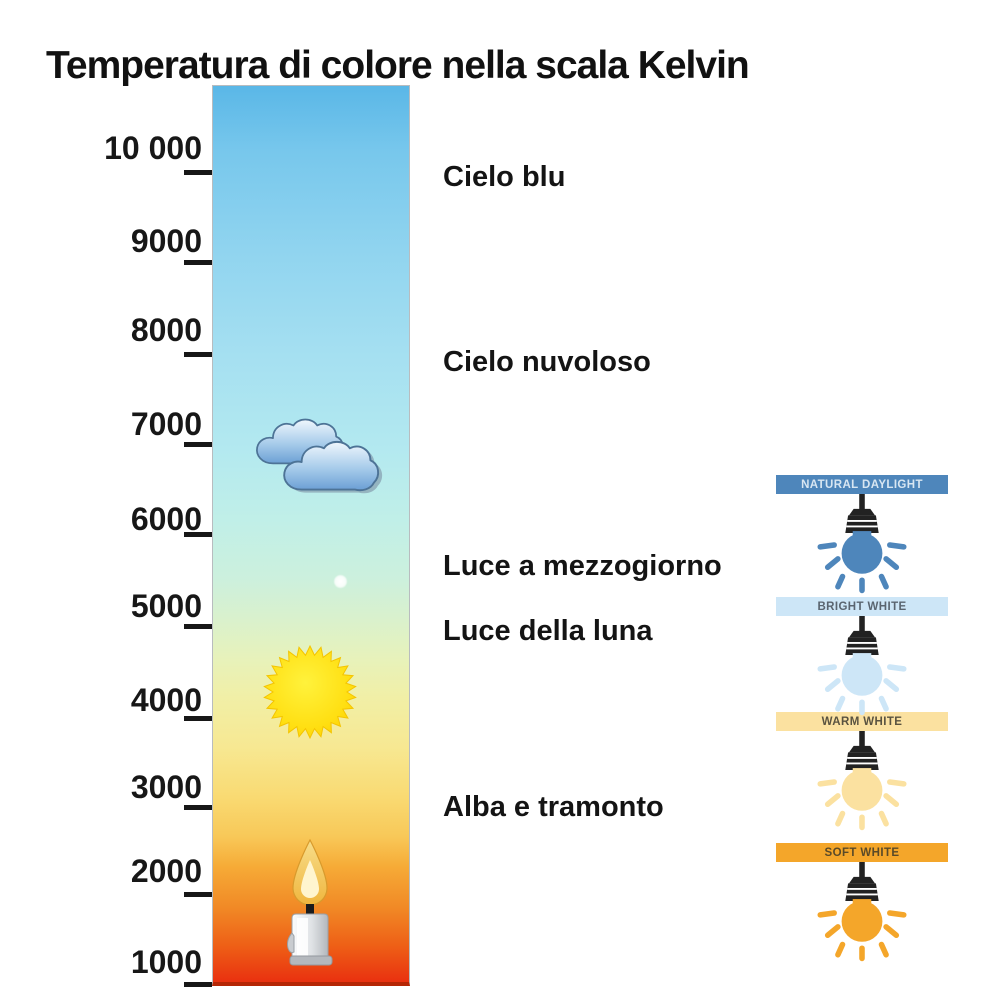 The height and width of the screenshot is (1000, 1000). I want to click on axis-label-9000: 9000, so click(166, 241).